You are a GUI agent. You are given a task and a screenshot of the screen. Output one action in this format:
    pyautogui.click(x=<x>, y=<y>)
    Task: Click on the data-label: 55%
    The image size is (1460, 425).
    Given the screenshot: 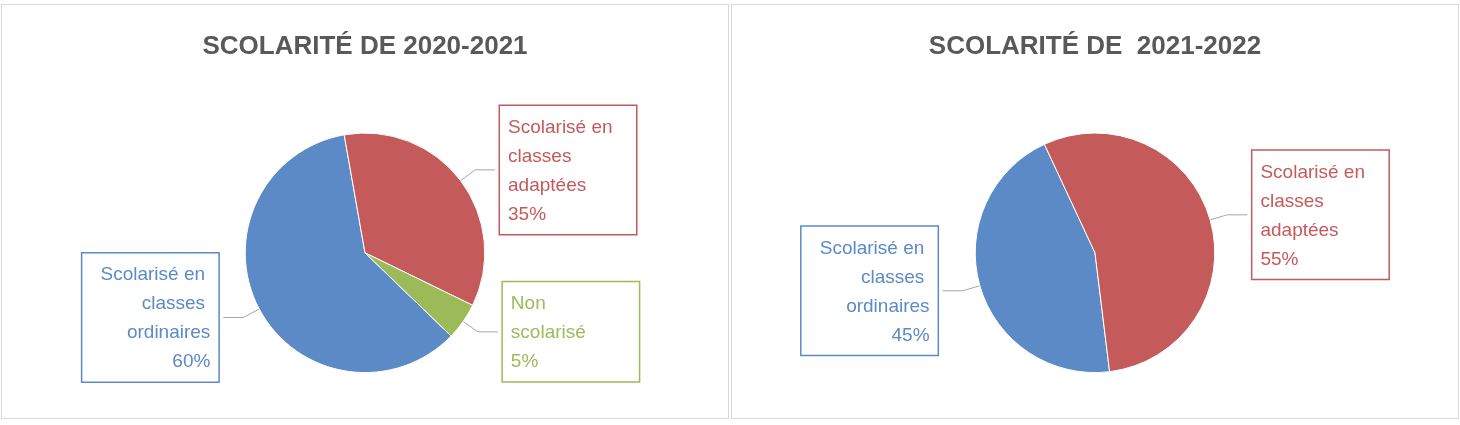 What is the action you would take?
    pyautogui.click(x=1279, y=258)
    